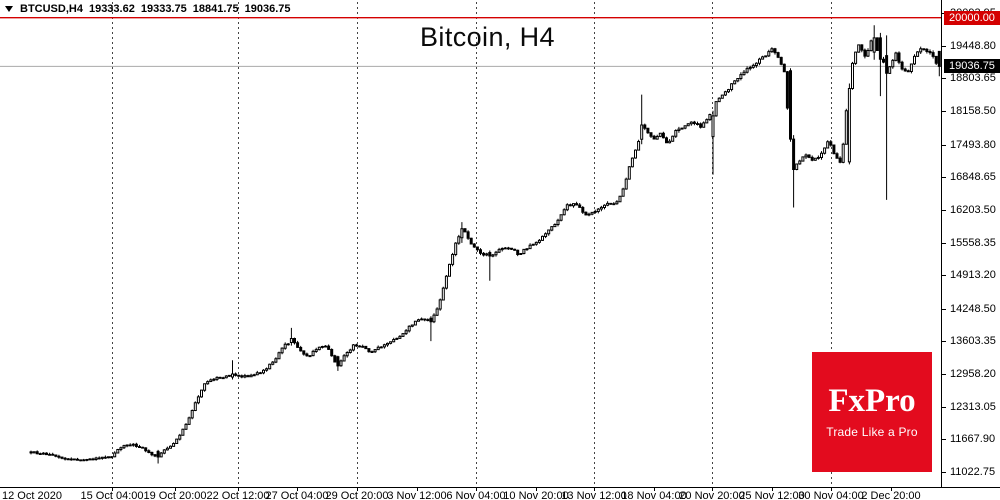 Image resolution: width=1000 pixels, height=500 pixels. I want to click on price-axis-label: 11022.75, so click(973, 472).